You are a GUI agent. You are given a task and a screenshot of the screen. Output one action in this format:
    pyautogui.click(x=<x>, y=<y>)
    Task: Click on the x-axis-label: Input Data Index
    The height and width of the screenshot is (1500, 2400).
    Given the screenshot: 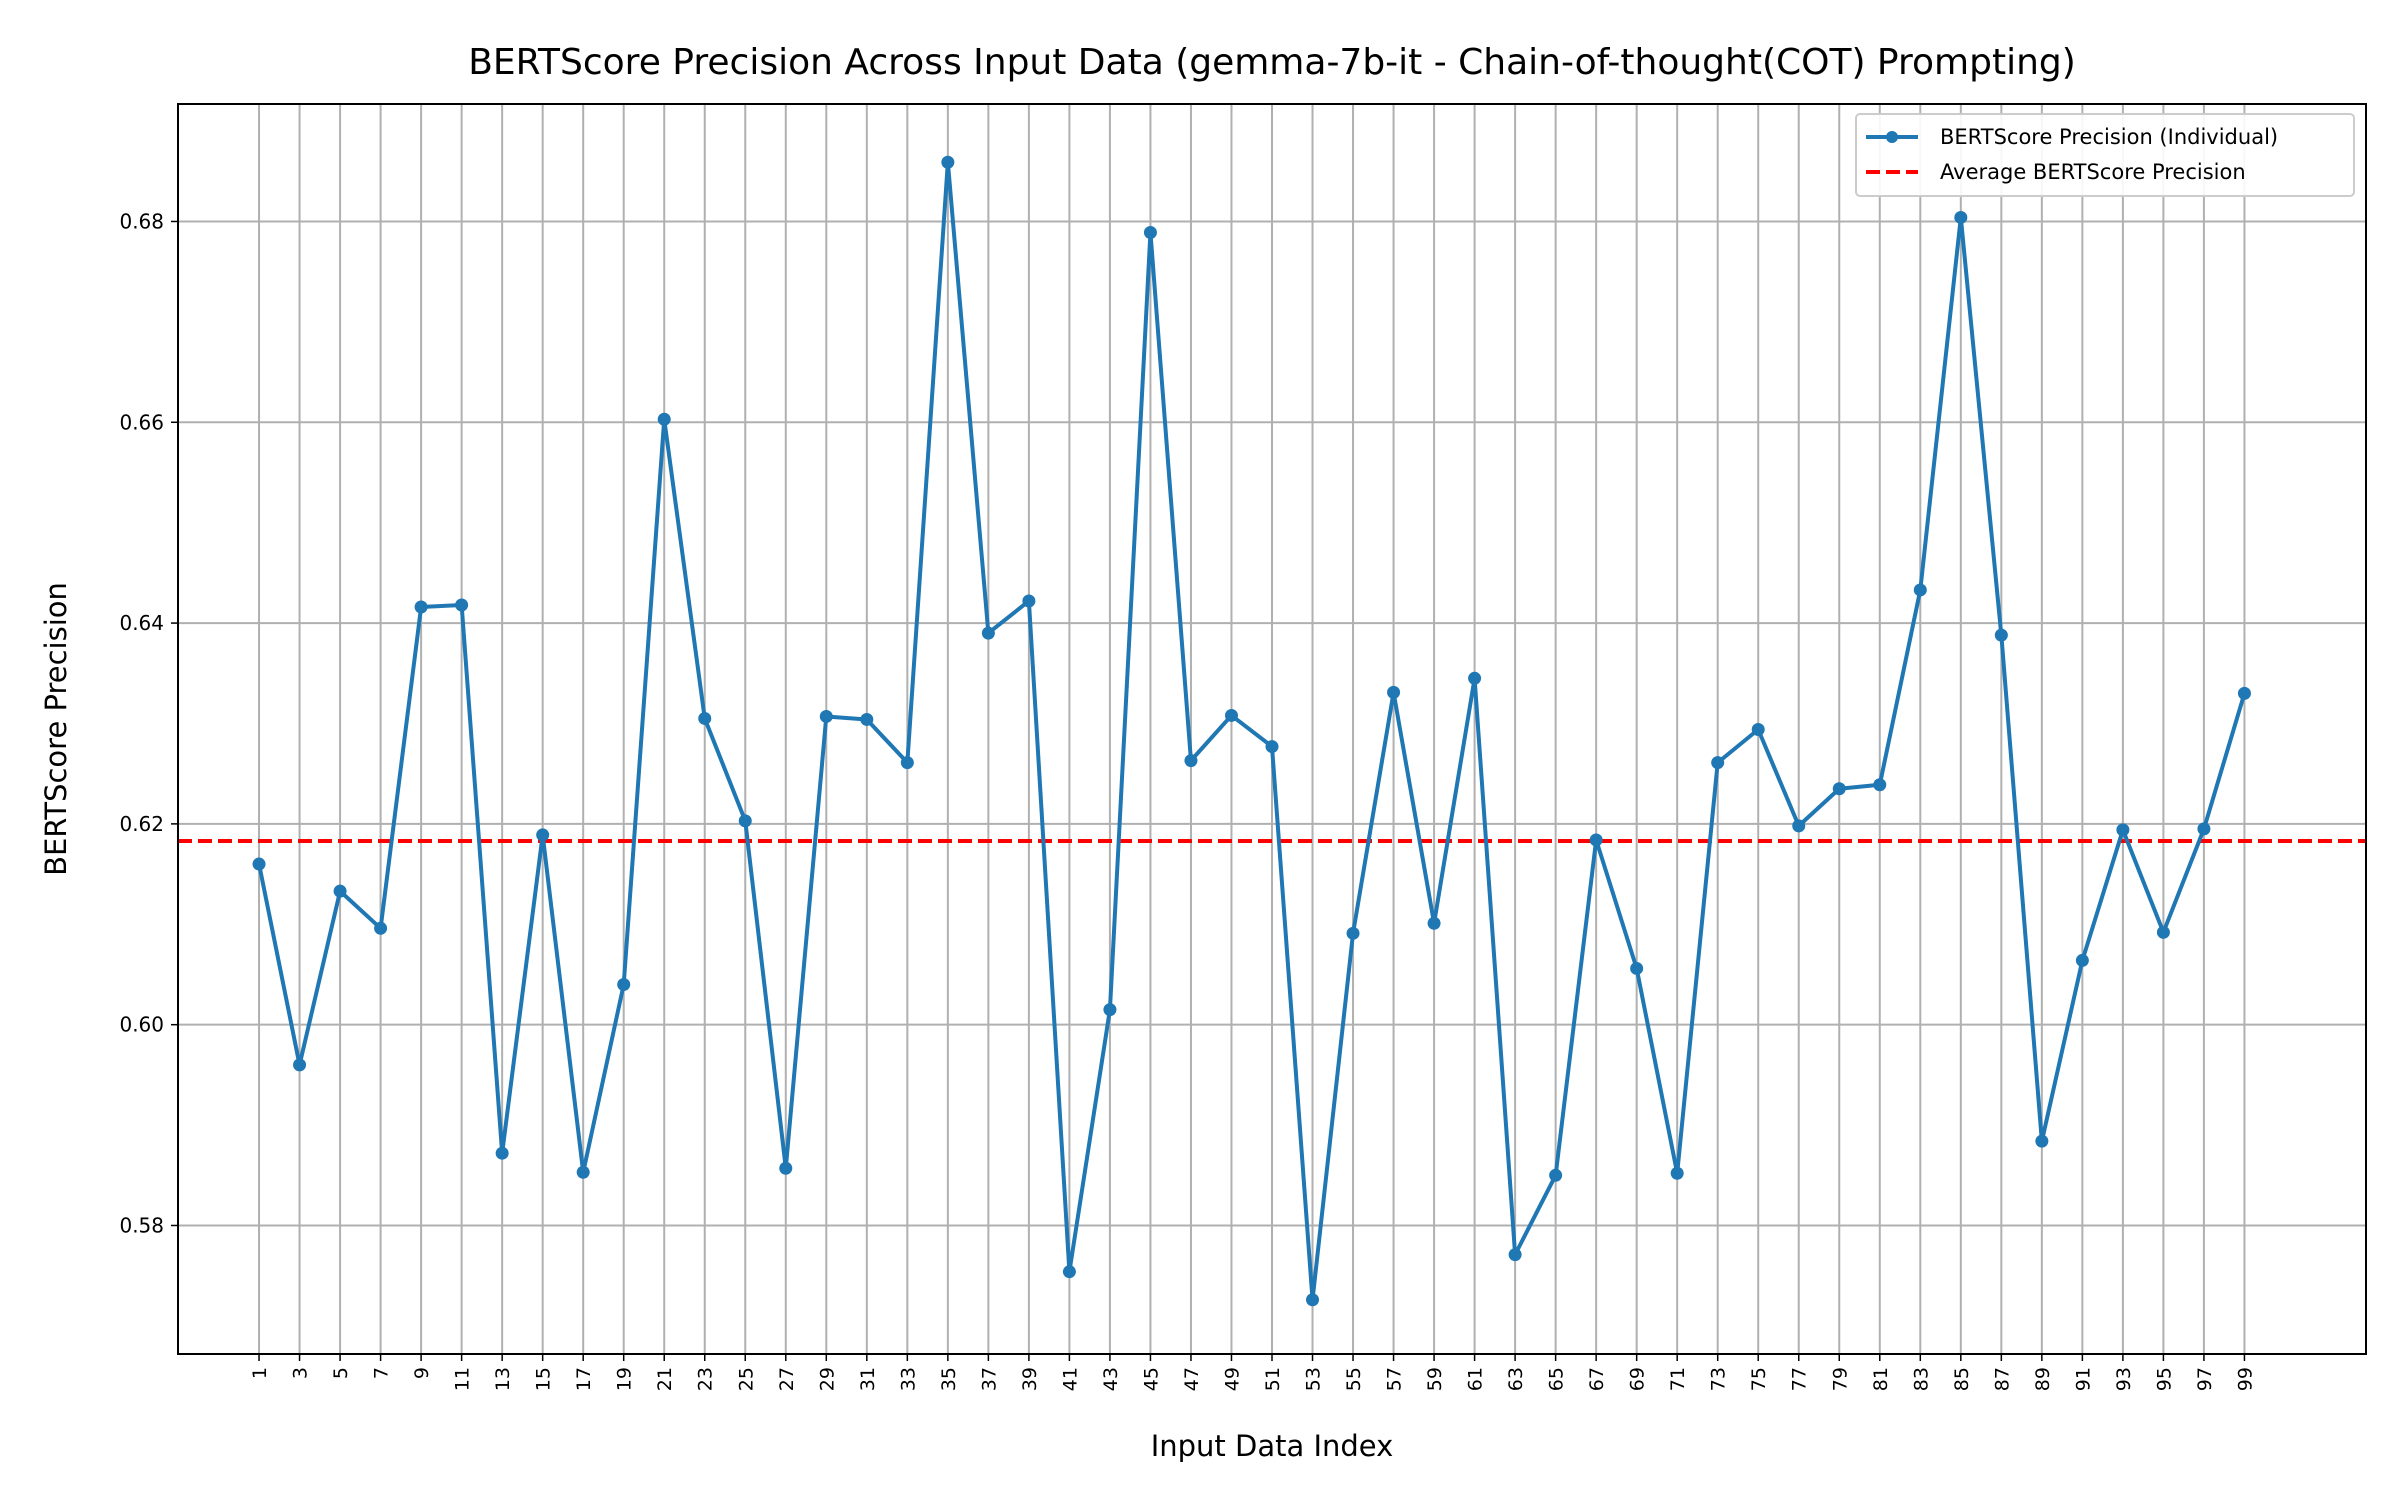 What is the action you would take?
    pyautogui.click(x=1272, y=1446)
    